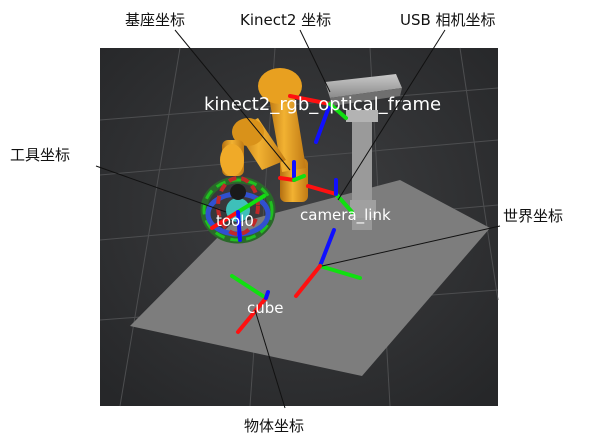 Image resolution: width=590 pixels, height=438 pixels. I want to click on usb-camera-body, so click(363, 209).